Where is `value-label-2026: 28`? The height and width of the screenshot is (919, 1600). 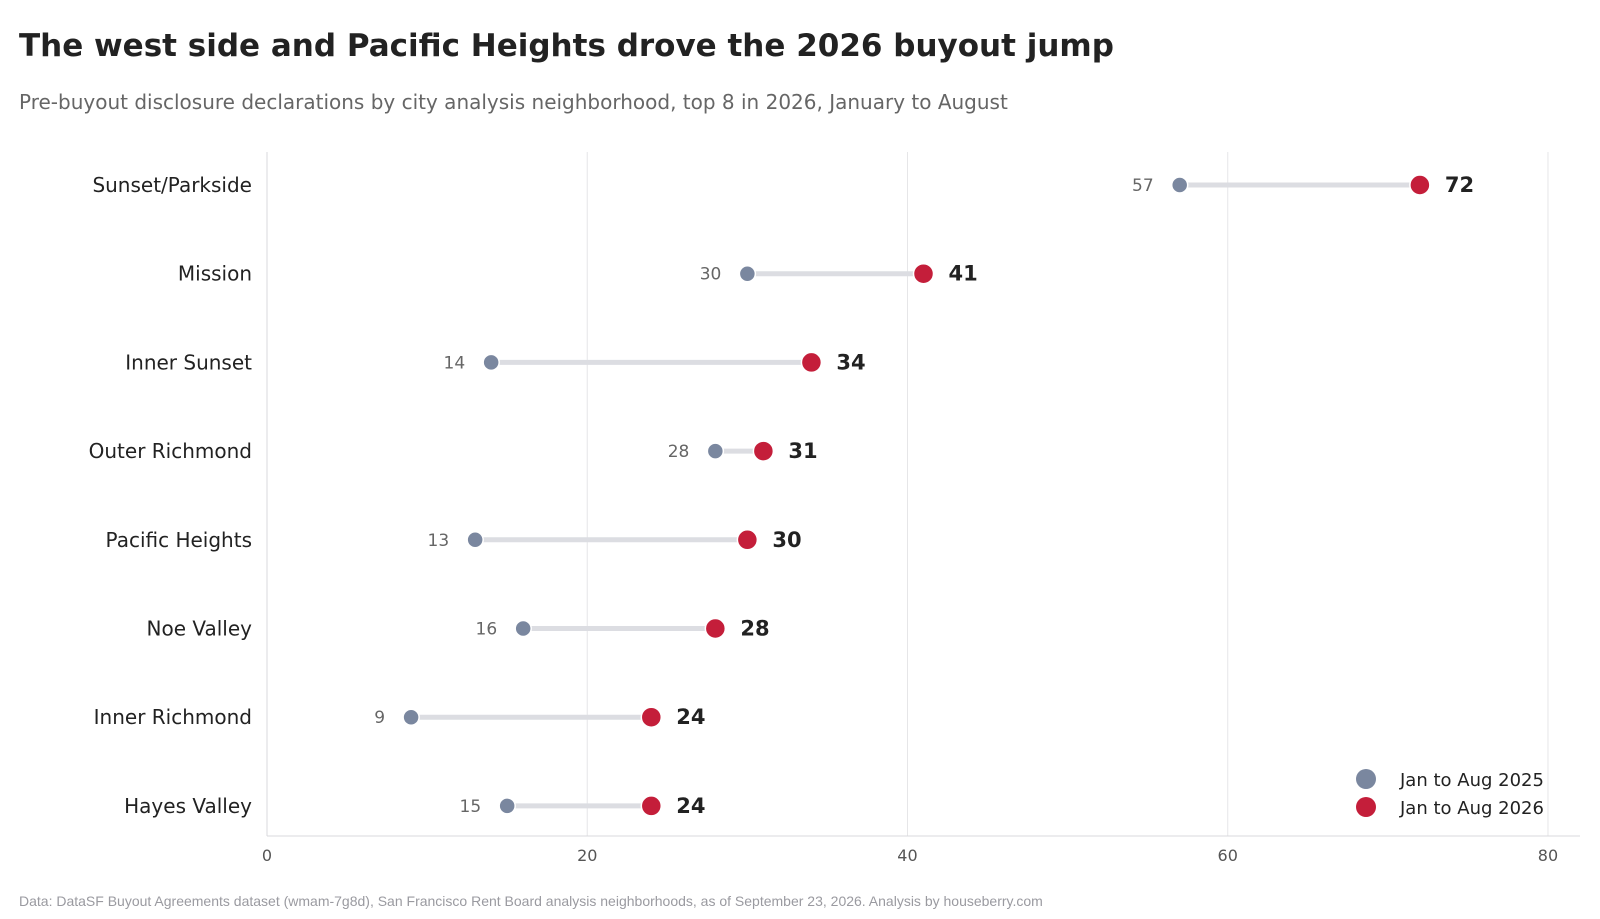
value-label-2026: 28 is located at coordinates (754, 629).